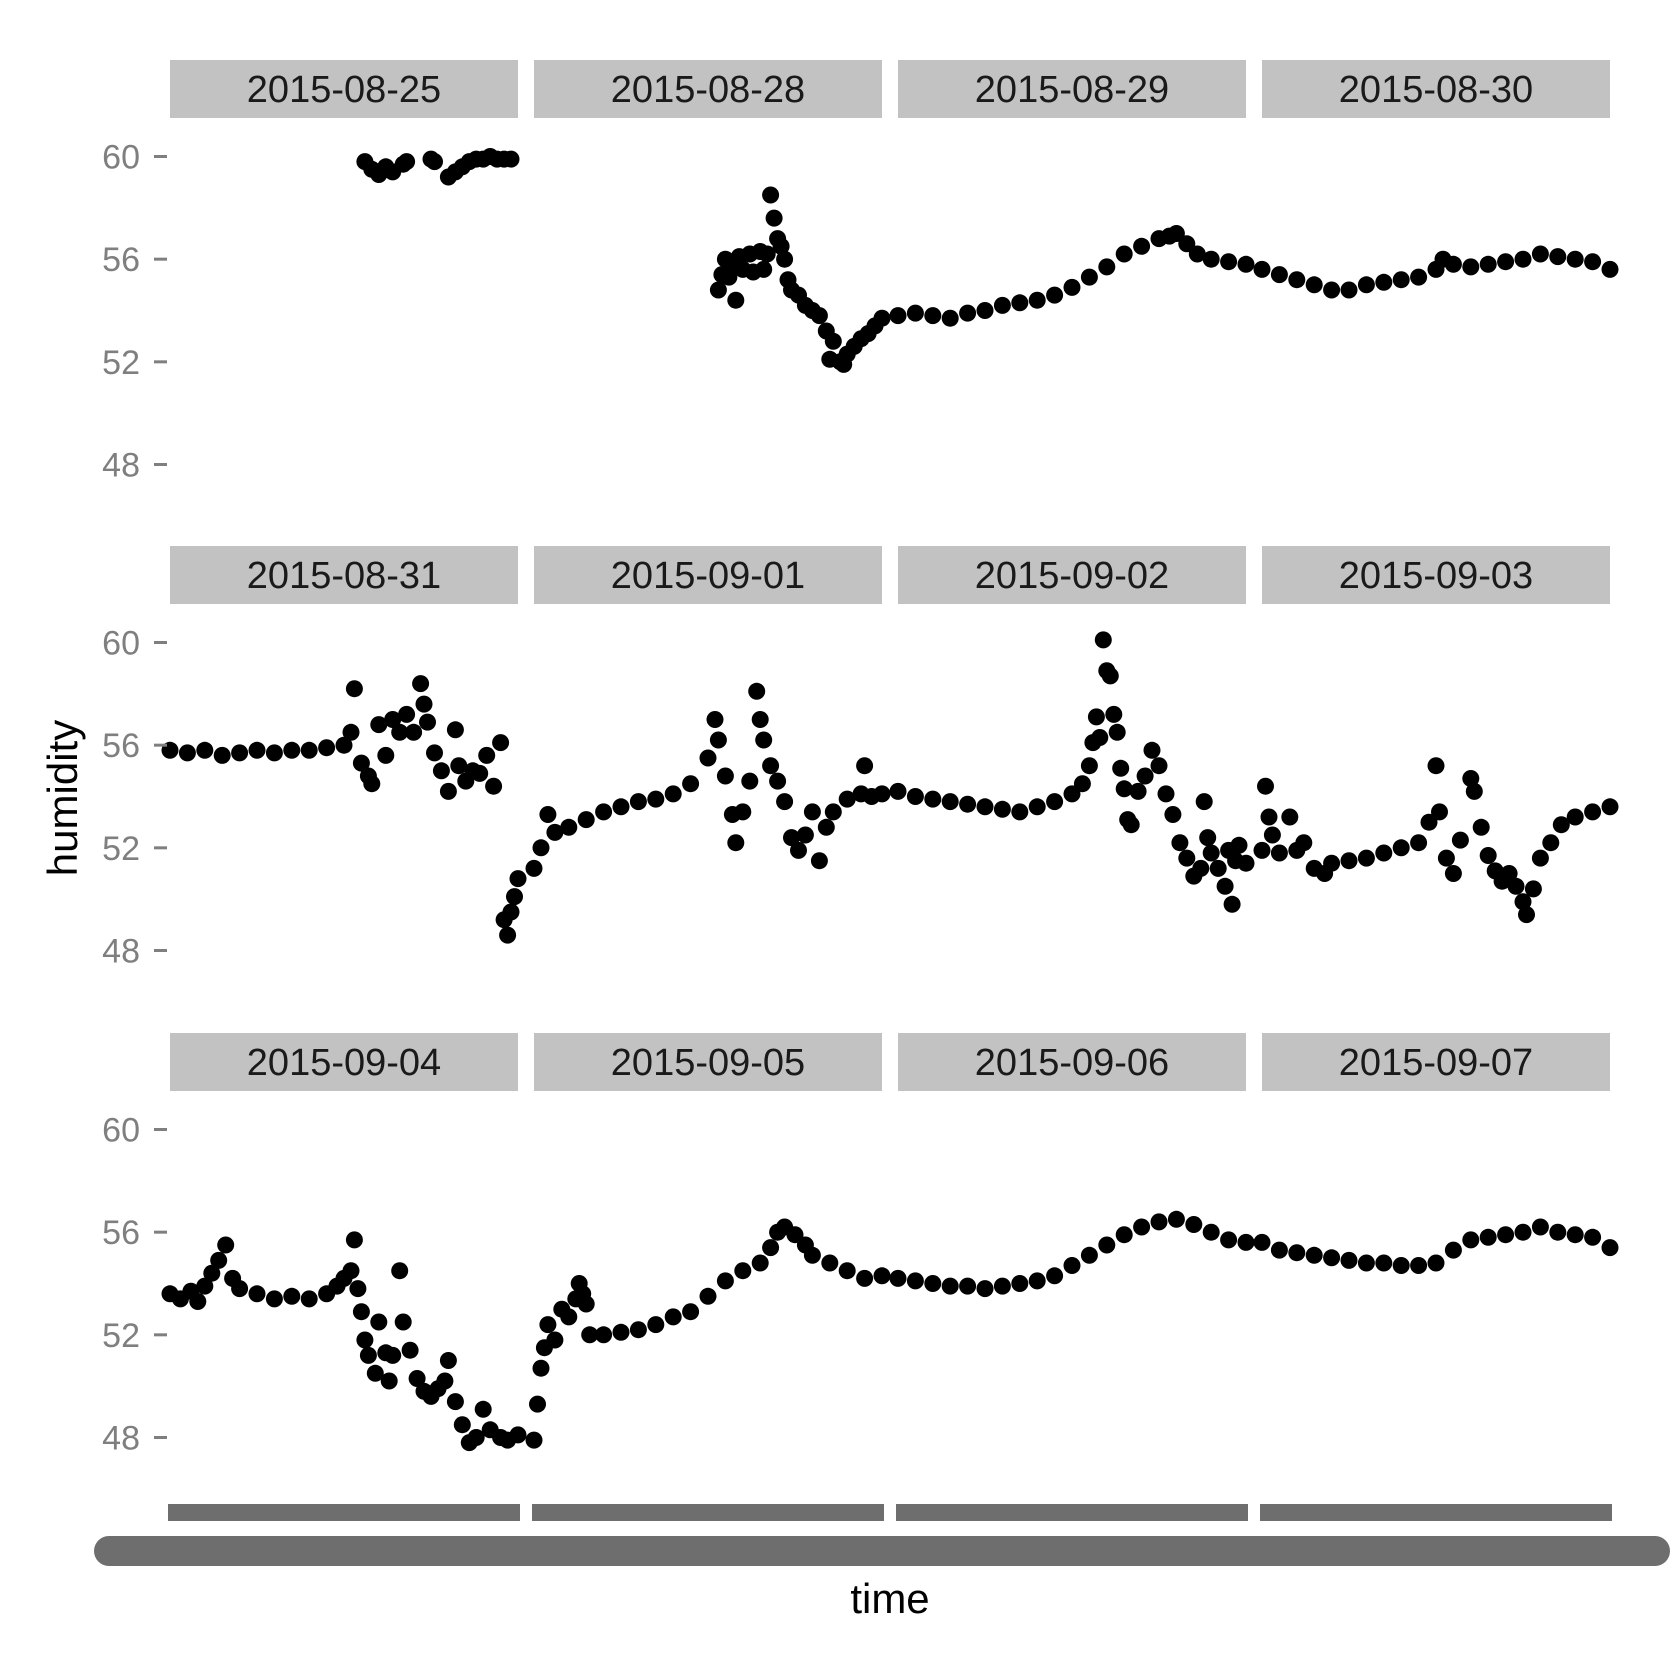 The image size is (1670, 1658). What do you see at coordinates (345, 123) in the screenshot?
I see `facet-panel: 2015-08-25` at bounding box center [345, 123].